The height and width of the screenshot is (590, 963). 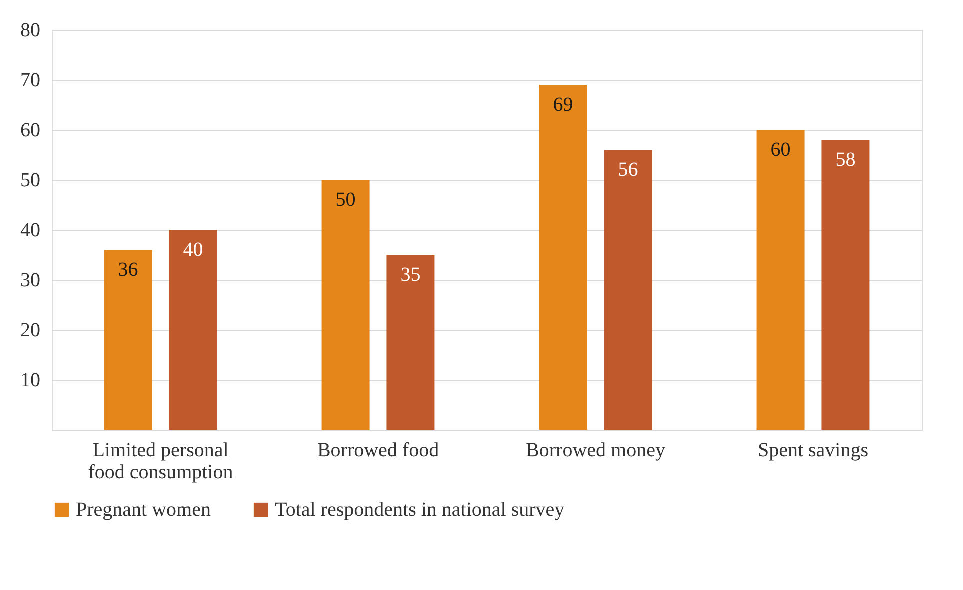 I want to click on y-tick-label: 80, so click(x=30, y=31).